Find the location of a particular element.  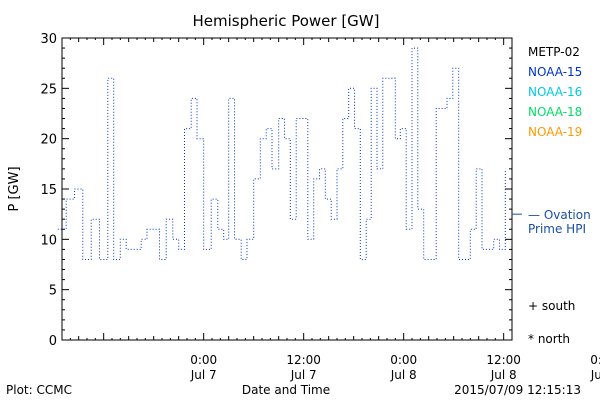

south-symbol-label: + south is located at coordinates (551, 306).